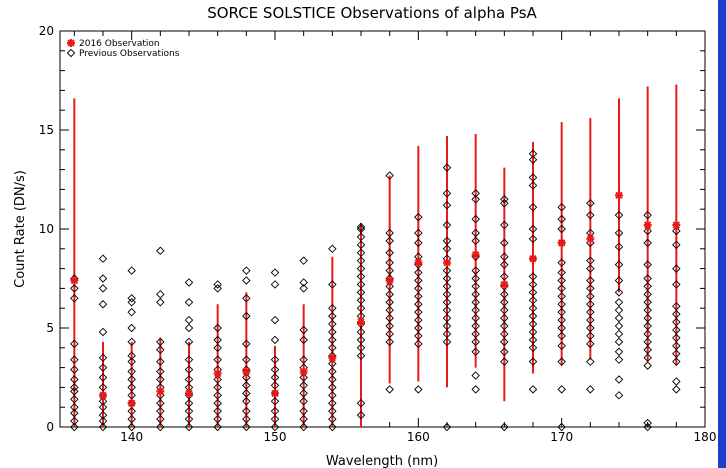  Describe the element at coordinates (131, 437) in the screenshot. I see `x-tick-label: 140` at that location.